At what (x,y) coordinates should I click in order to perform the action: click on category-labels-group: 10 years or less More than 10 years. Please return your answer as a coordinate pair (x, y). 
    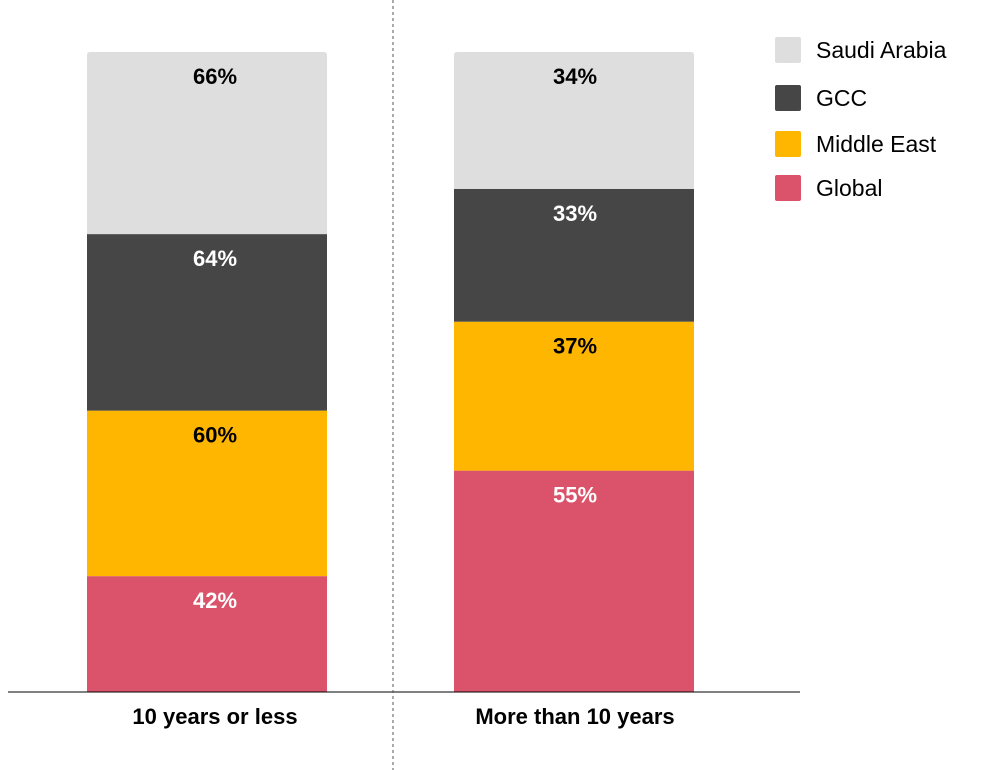
    Looking at the image, I should click on (403, 716).